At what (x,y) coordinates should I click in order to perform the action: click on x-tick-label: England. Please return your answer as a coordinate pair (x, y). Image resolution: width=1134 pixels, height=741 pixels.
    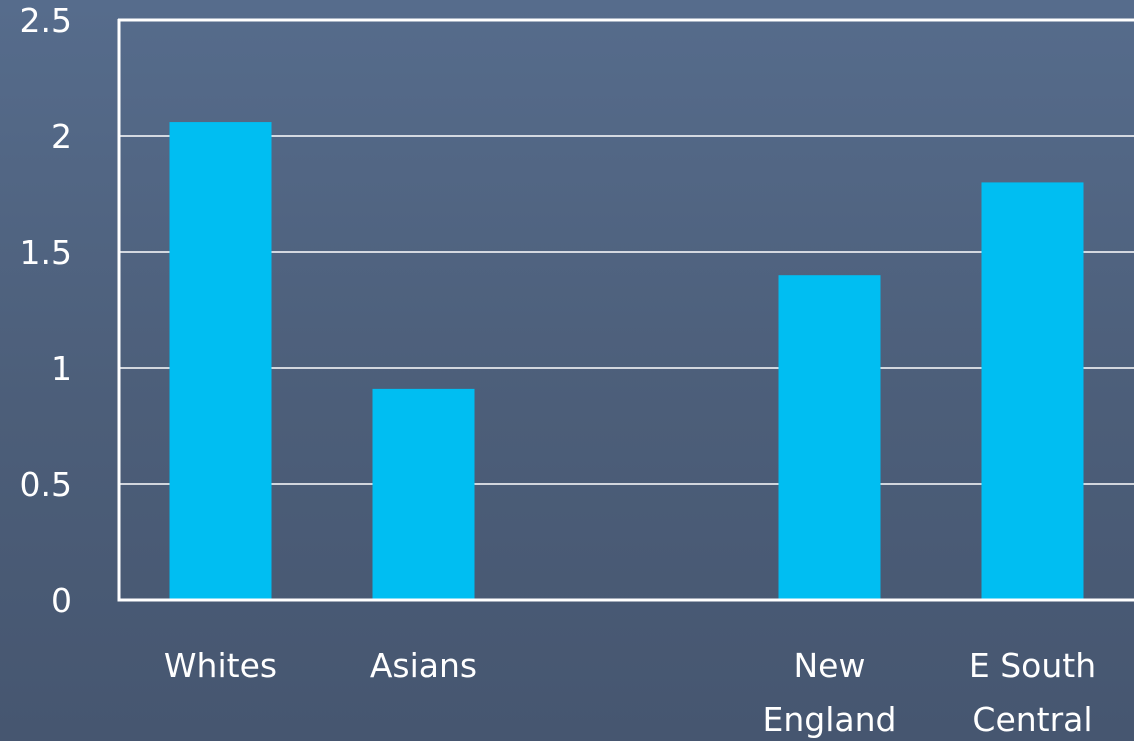
    Looking at the image, I should click on (830, 719).